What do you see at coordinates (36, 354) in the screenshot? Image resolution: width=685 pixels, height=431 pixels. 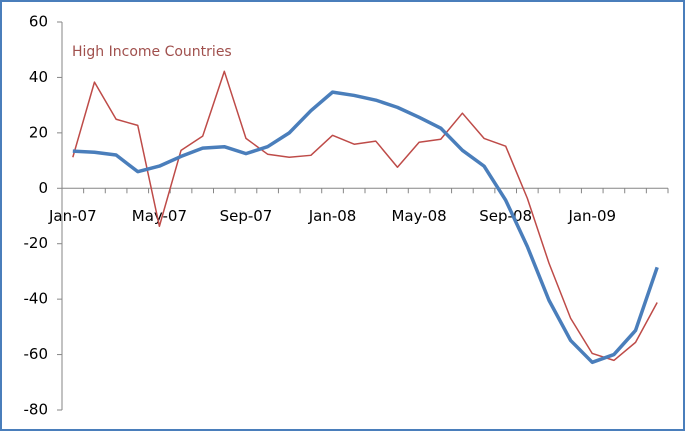 I see `y-tick-label: -60` at bounding box center [36, 354].